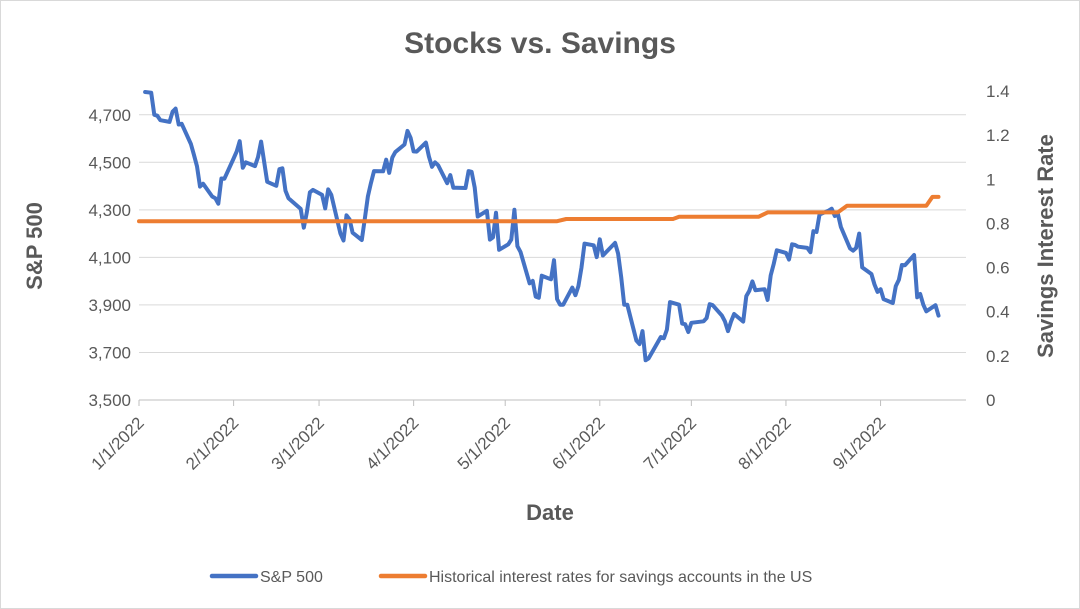 The width and height of the screenshot is (1080, 609). What do you see at coordinates (998, 135) in the screenshot?
I see `y2-tick-label: 1.2` at bounding box center [998, 135].